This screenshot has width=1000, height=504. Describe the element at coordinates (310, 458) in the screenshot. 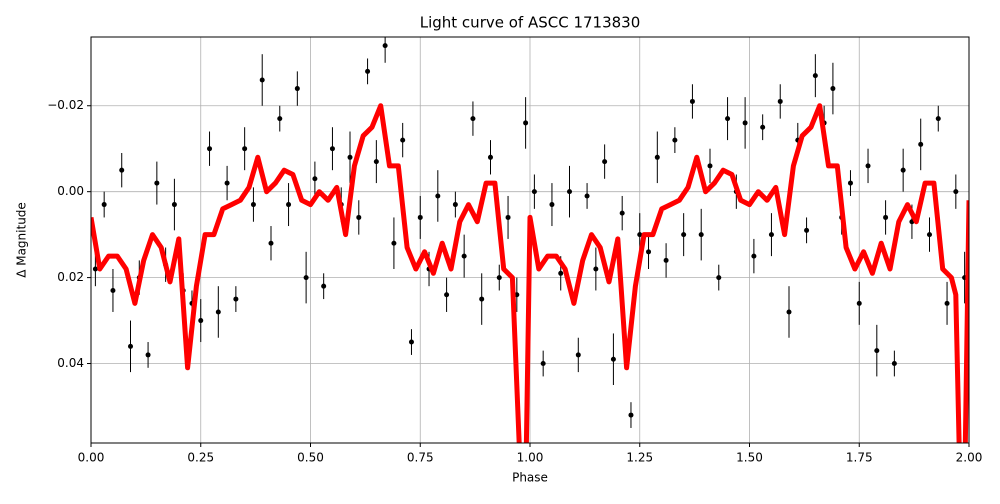

I see `x-tick-label: 0.50` at that location.